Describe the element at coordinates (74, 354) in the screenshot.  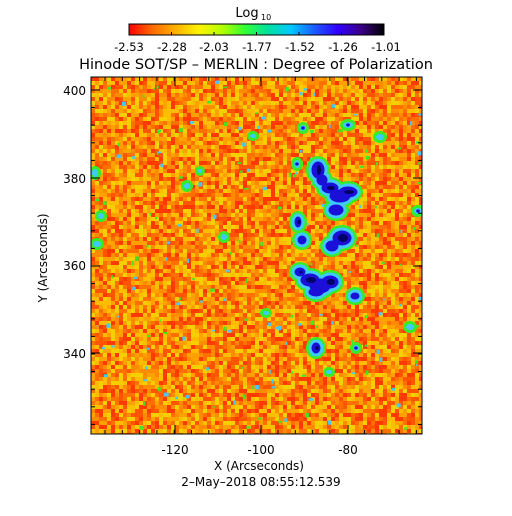
I see `y-tick-label: 340` at that location.